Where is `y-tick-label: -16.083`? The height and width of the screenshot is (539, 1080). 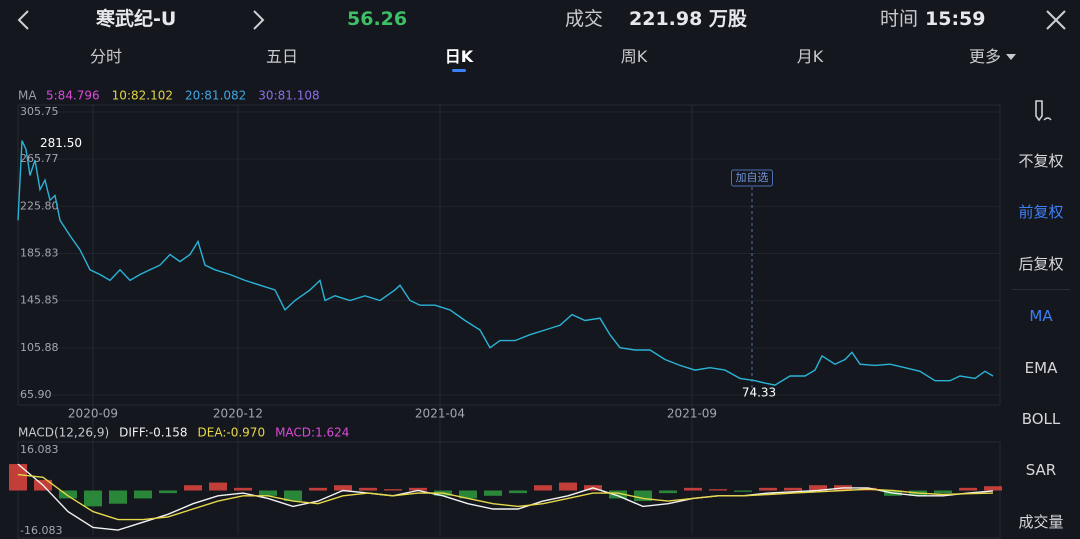 y-tick-label: -16.083 is located at coordinates (41, 530).